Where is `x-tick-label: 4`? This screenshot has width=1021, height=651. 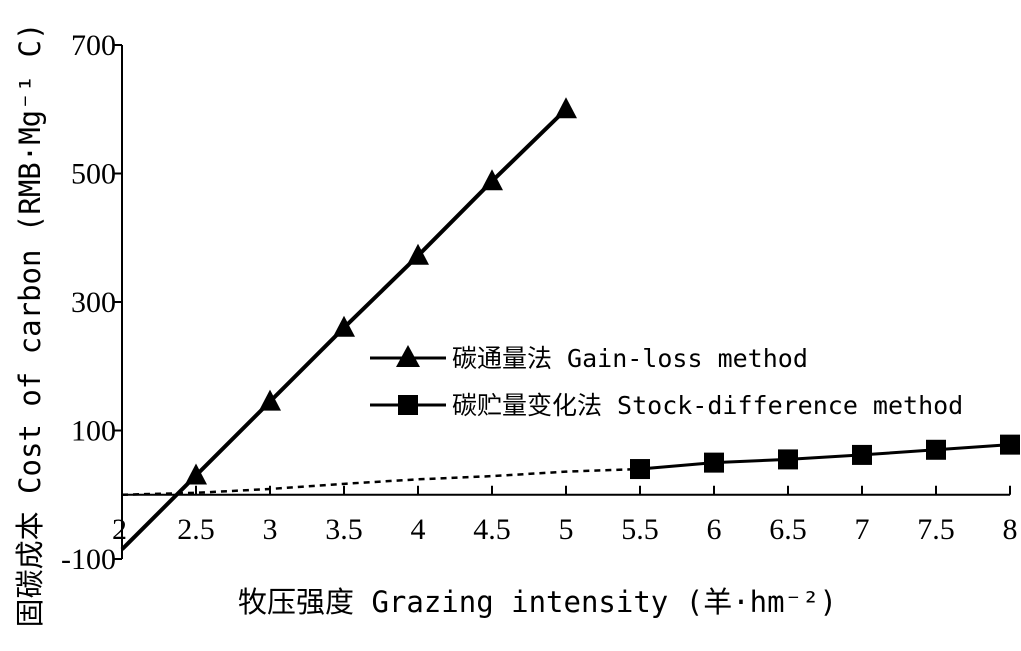 x-tick-label: 4 is located at coordinates (418, 529).